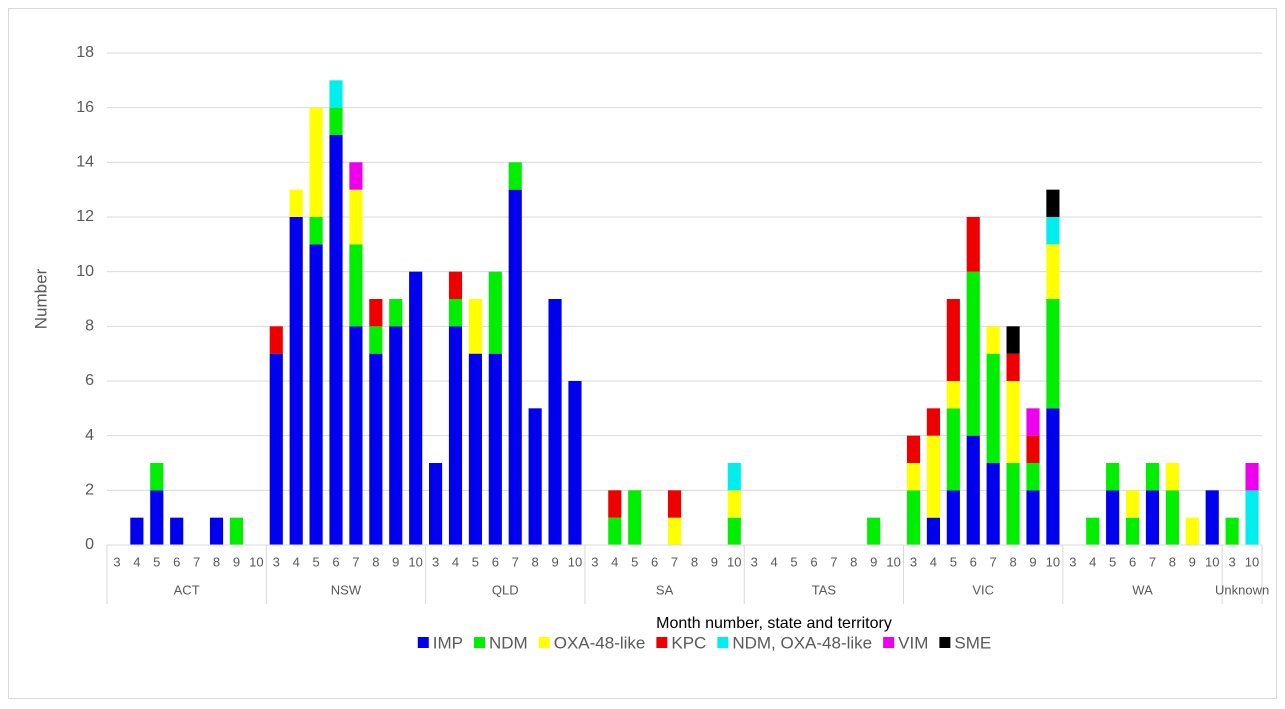 The image size is (1285, 709). What do you see at coordinates (983, 589) in the screenshot?
I see `group-label: VIC` at bounding box center [983, 589].